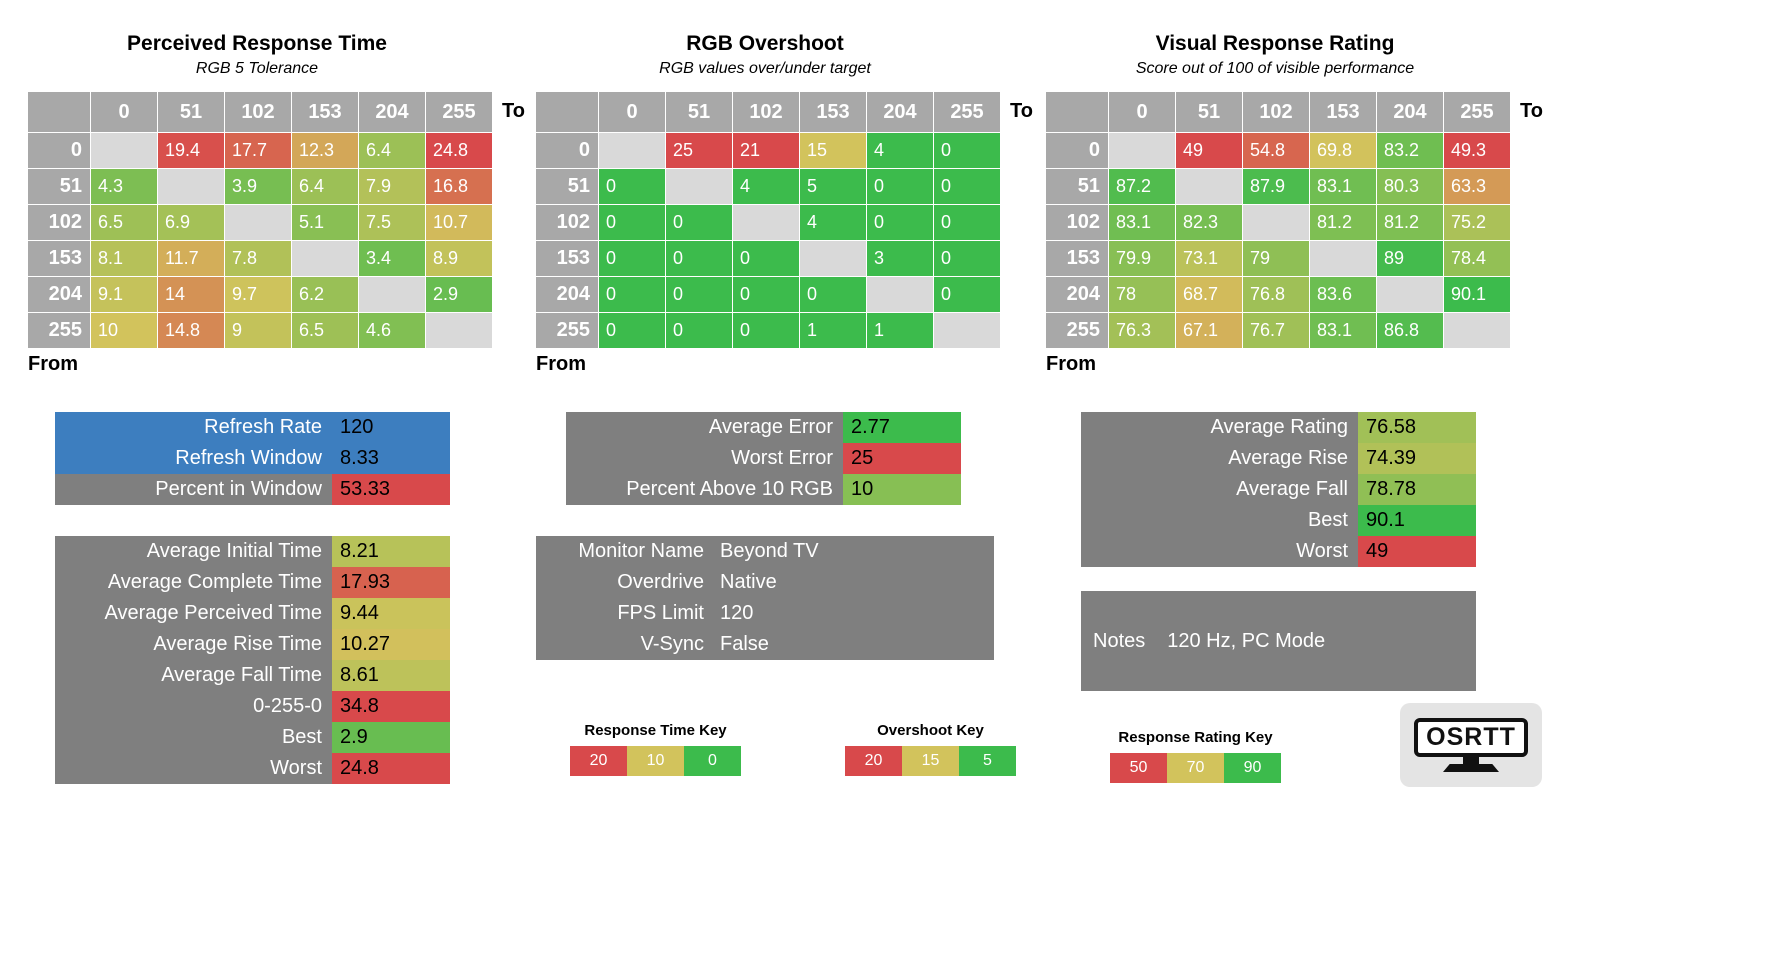 Image resolution: width=1784 pixels, height=962 pixels. What do you see at coordinates (124, 294) in the screenshot?
I see `heat-cell: 9.1` at bounding box center [124, 294].